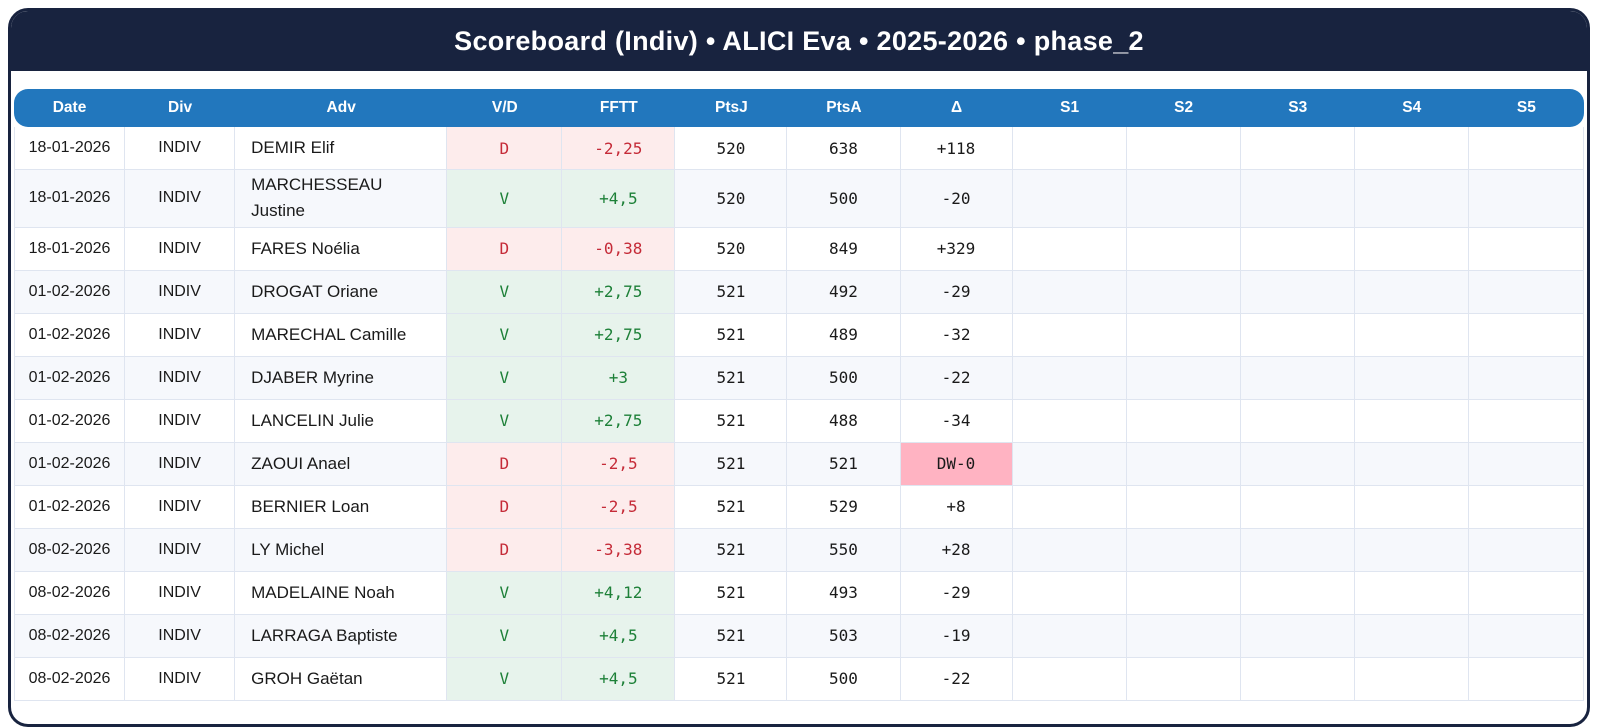 This screenshot has height=728, width=1599. What do you see at coordinates (341, 199) in the screenshot?
I see `opponent-cell: MARCHESSEAU Justine` at bounding box center [341, 199].